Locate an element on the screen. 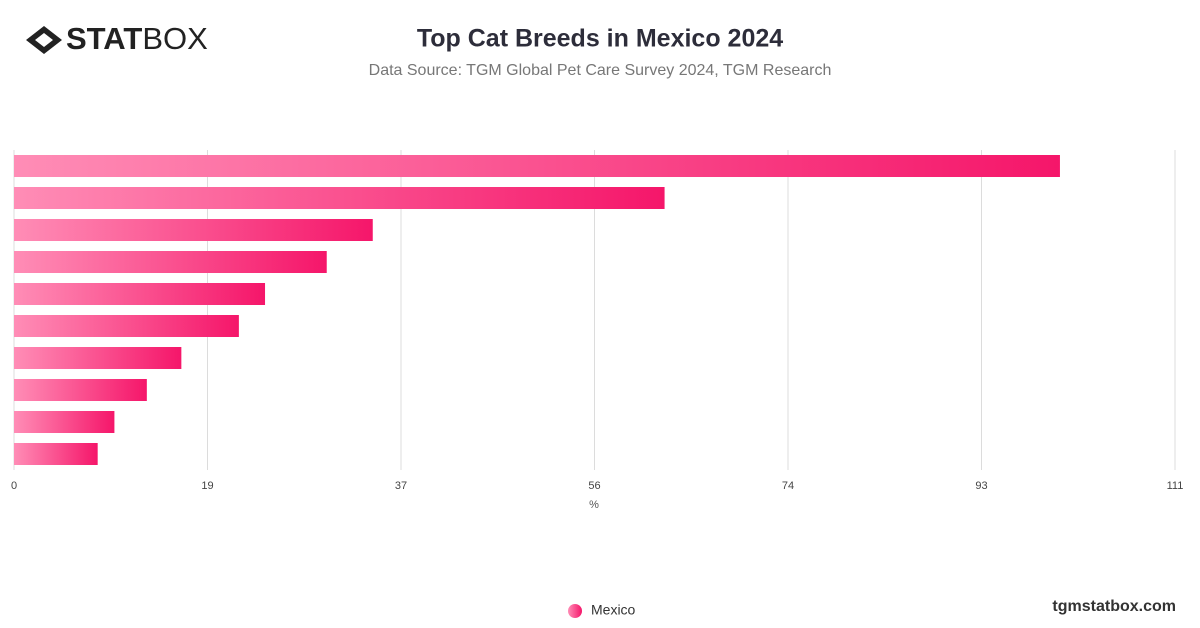 The height and width of the screenshot is (628, 1200). logo-light: BOX is located at coordinates (175, 38).